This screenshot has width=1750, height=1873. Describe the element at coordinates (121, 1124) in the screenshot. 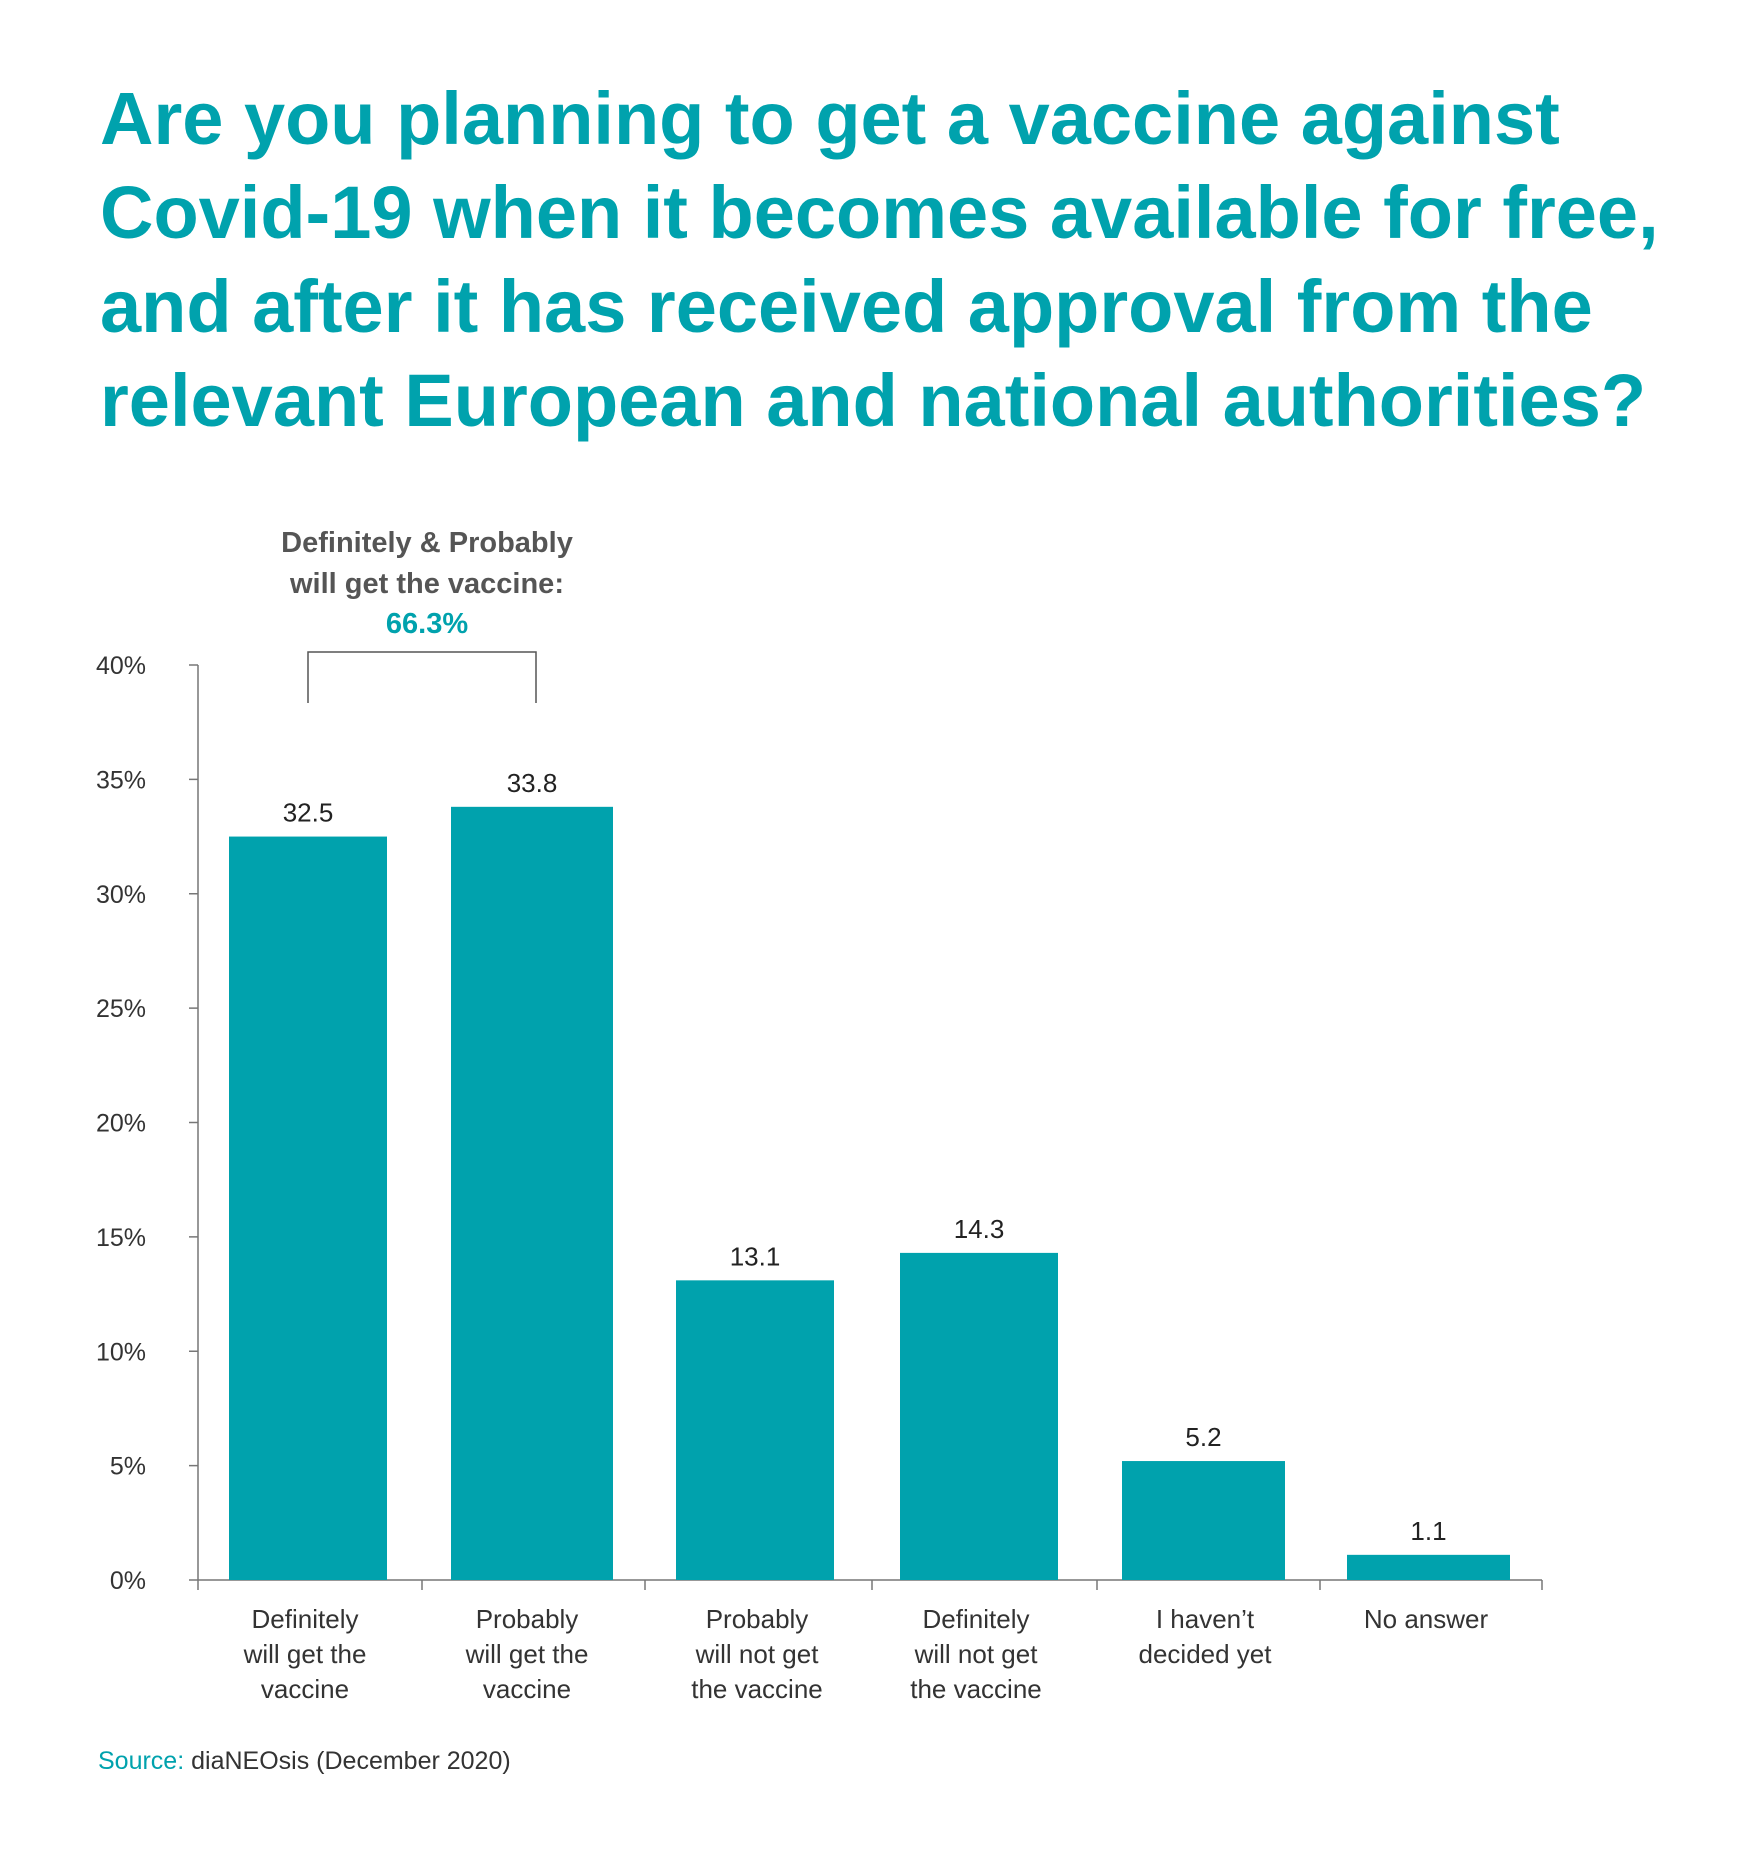

I see `y-tick-label: 20%` at that location.